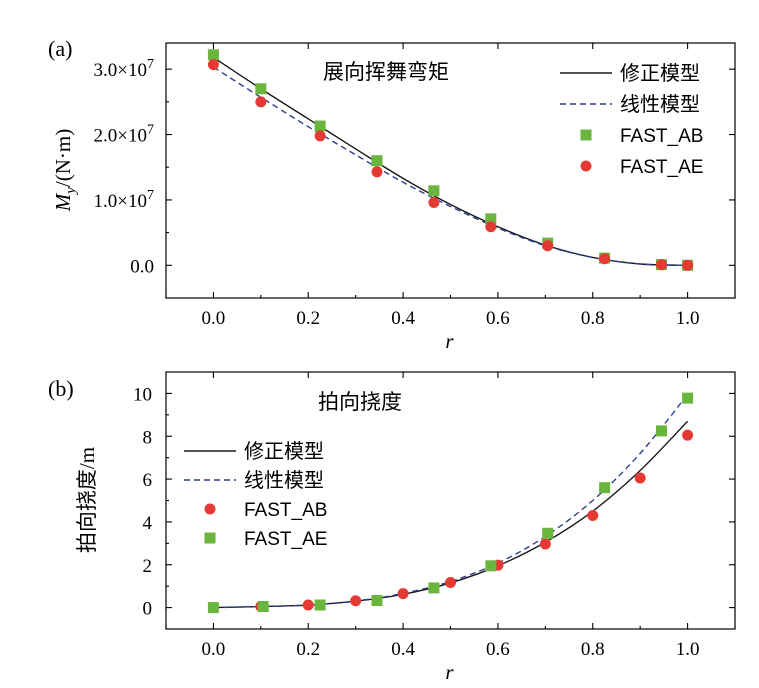  I want to click on x-tick-label-b: 0.6, so click(498, 649).